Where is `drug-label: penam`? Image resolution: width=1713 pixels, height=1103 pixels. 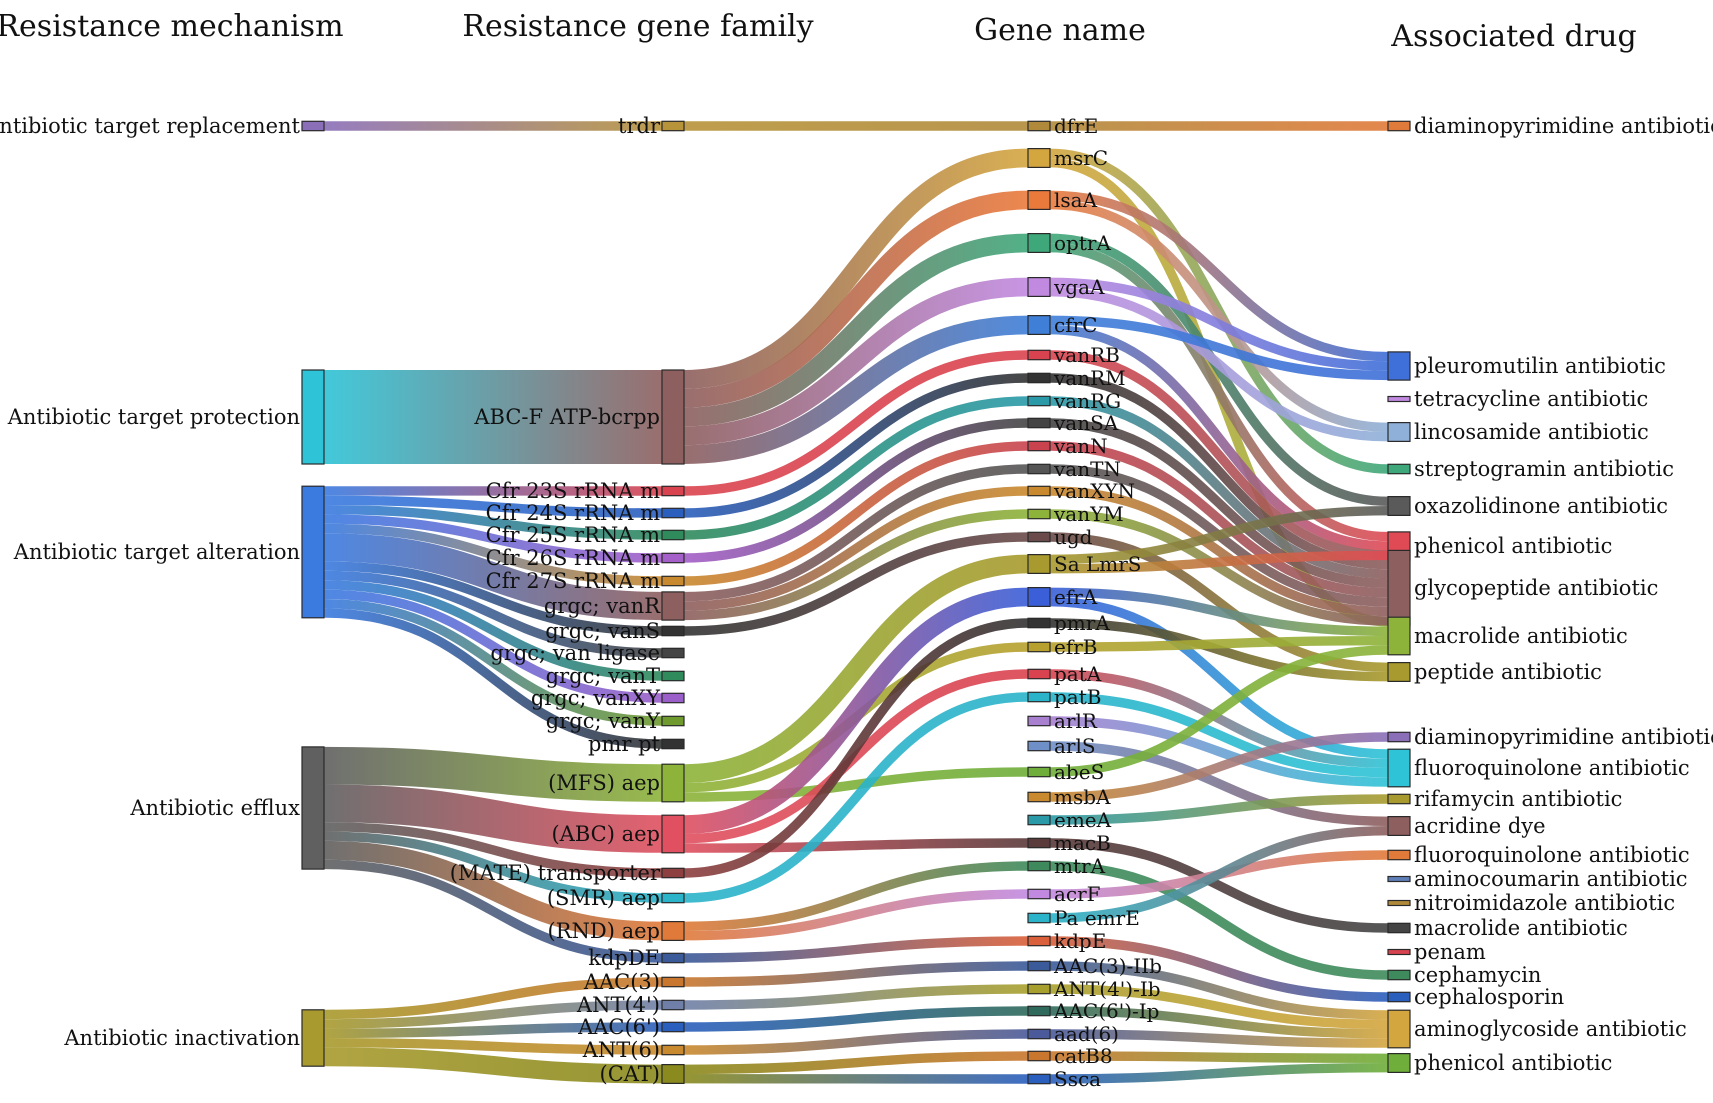
drug-label: penam is located at coordinates (1450, 952).